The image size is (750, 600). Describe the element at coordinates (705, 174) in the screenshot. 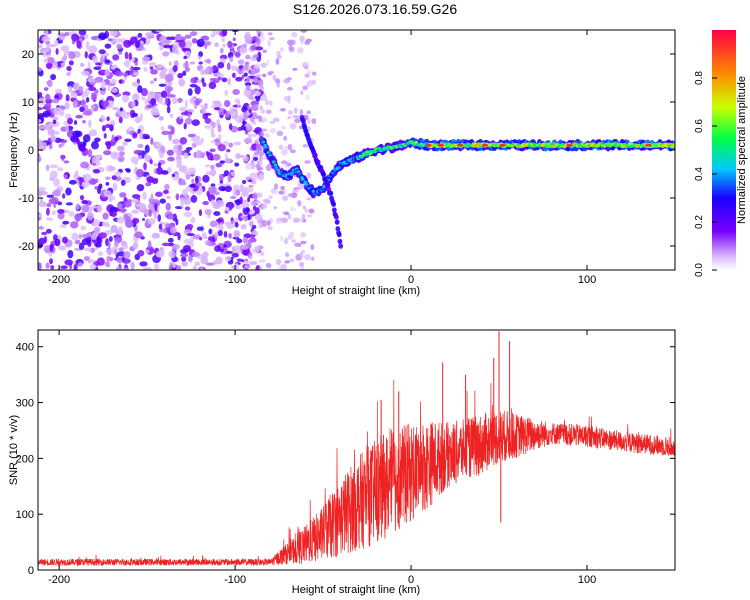

I see `colorbar-ticks: 0.0 0.2 0.4 0.6 0.8` at that location.